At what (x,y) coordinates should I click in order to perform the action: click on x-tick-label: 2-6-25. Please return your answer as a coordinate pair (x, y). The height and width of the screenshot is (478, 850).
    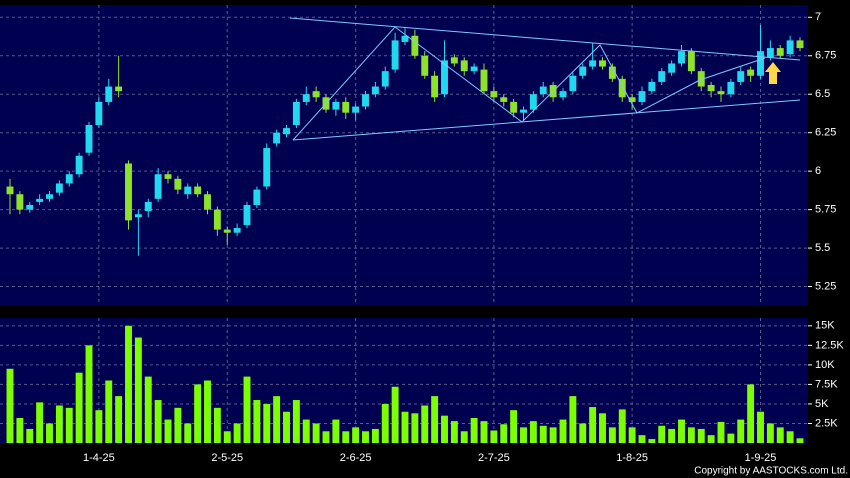
    Looking at the image, I should click on (356, 458).